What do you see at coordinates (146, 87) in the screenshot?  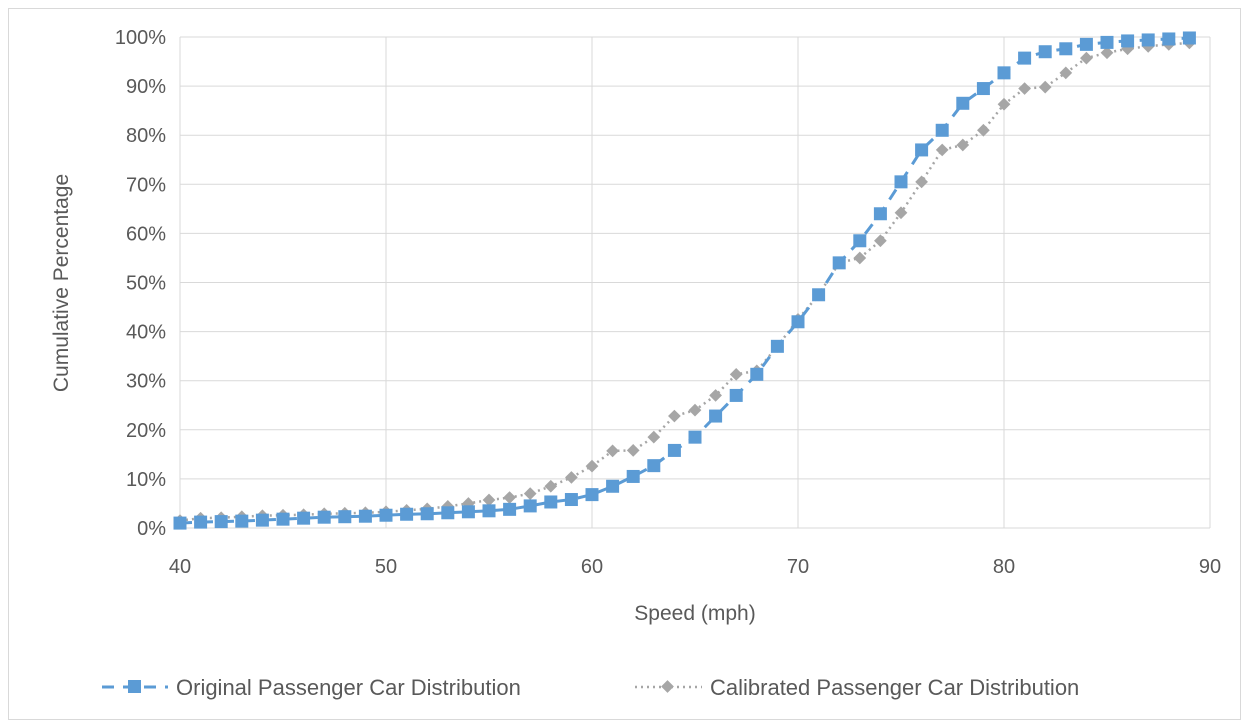 I see `y-tick-label: 90%` at bounding box center [146, 87].